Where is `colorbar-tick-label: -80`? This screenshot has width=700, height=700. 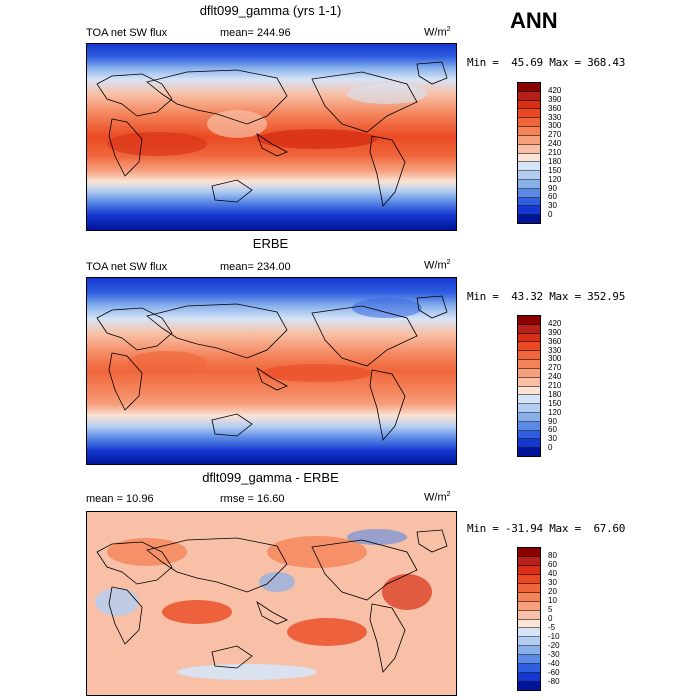 colorbar-tick-label: -80 is located at coordinates (554, 681).